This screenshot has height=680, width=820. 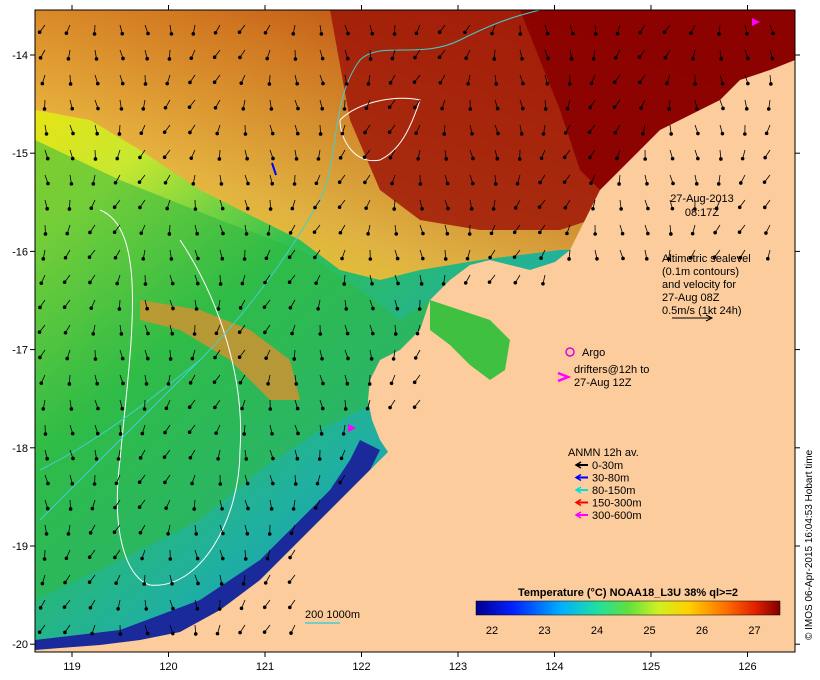 What do you see at coordinates (607, 466) in the screenshot?
I see `anmn-item-label: 0-30m` at bounding box center [607, 466].